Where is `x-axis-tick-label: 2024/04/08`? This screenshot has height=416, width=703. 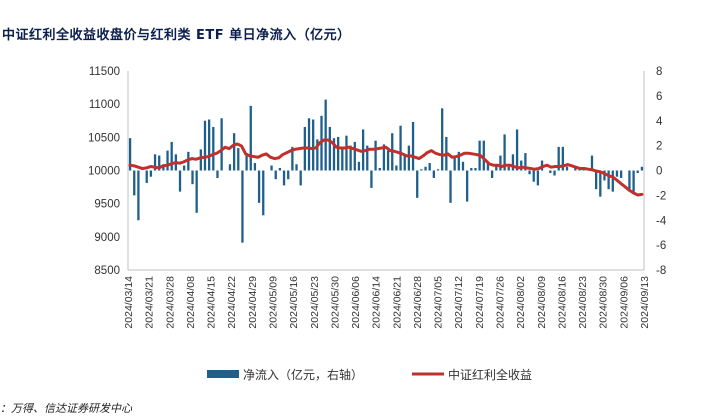 x-axis-tick-label: 2024/04/08 is located at coordinates (191, 302).